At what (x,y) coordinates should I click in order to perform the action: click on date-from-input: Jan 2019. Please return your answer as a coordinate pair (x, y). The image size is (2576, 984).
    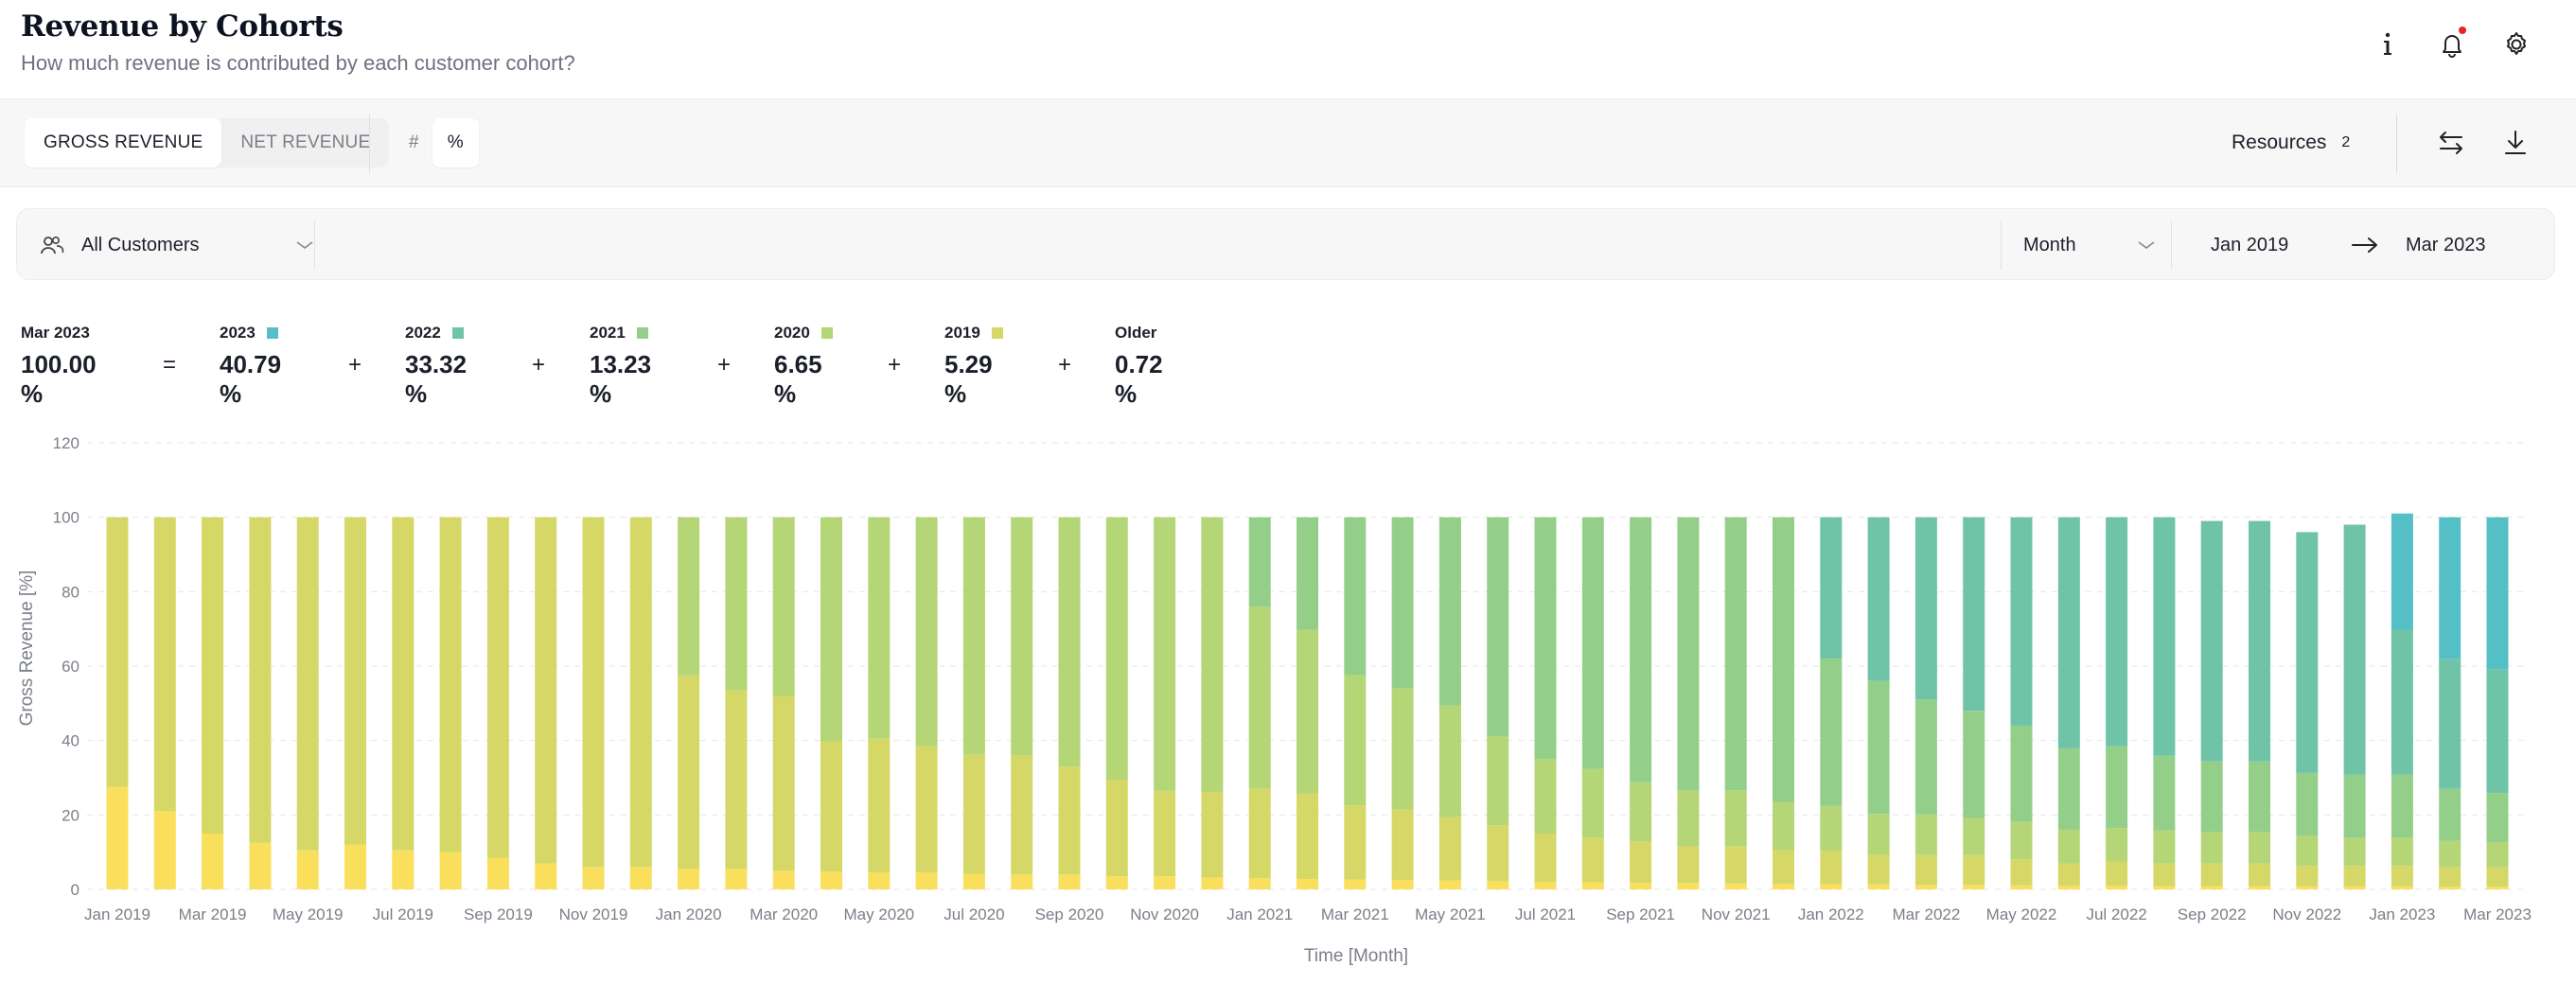
    Looking at the image, I should click on (2249, 245).